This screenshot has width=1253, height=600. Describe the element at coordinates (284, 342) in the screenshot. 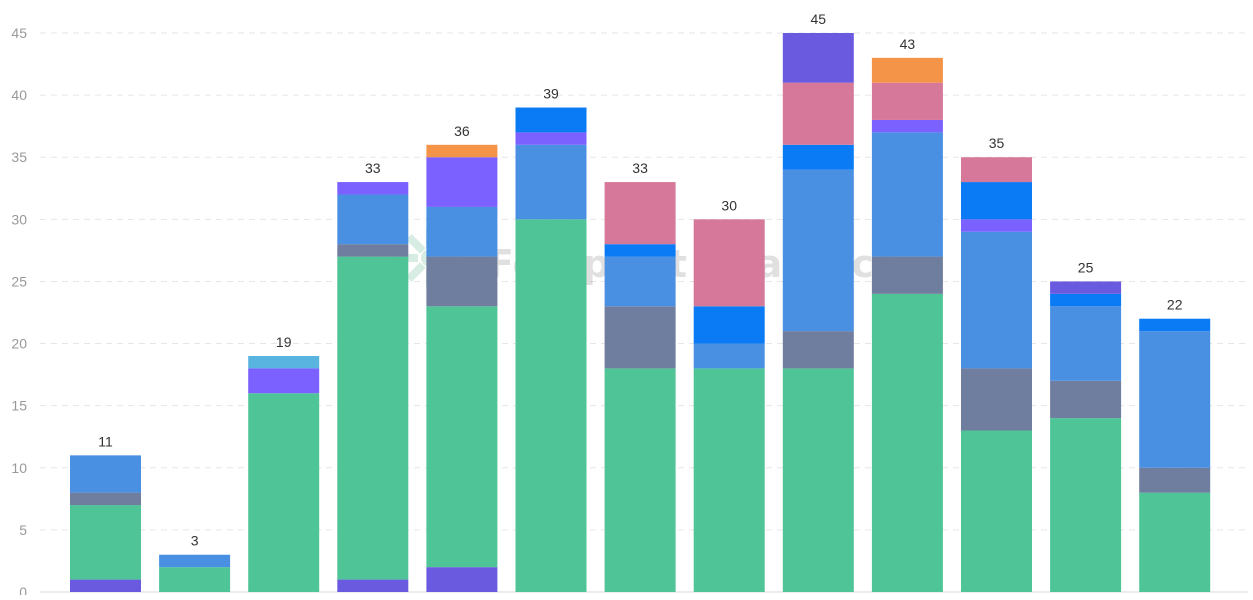

I see `bar-total-label: 19` at that location.